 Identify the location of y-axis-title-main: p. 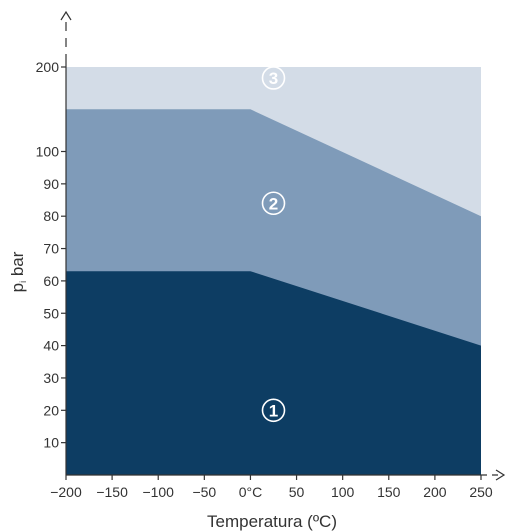
(17, 287).